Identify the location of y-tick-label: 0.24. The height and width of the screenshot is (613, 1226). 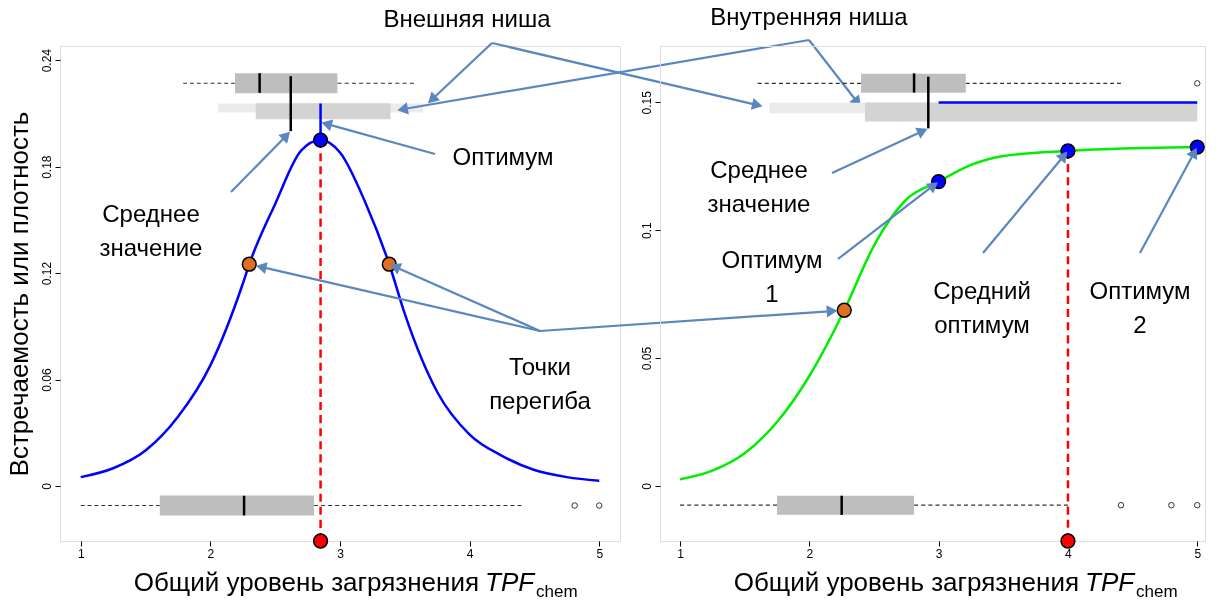
(46, 60).